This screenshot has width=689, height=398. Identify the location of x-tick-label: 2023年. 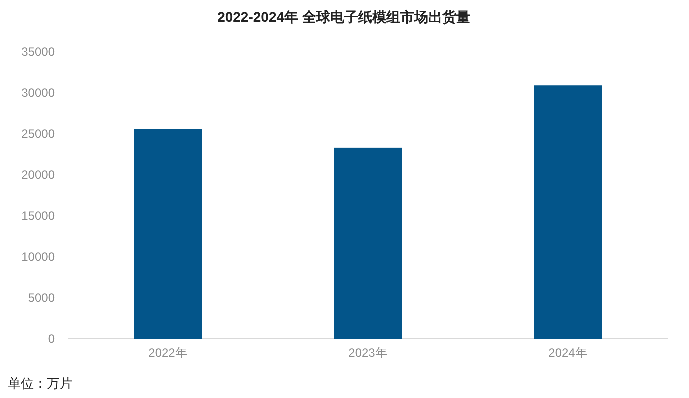
(368, 353).